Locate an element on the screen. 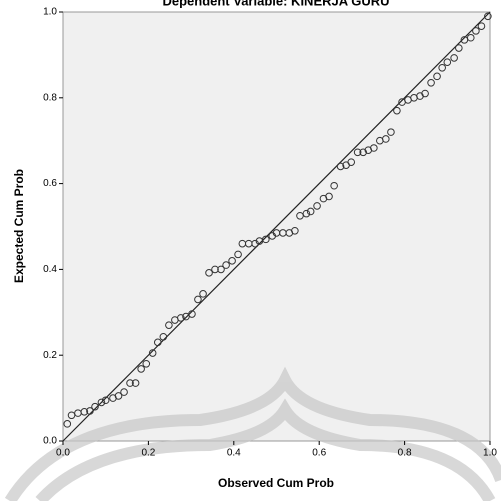 The width and height of the screenshot is (501, 501). y-tick-label: 0.6 is located at coordinates (50, 183).